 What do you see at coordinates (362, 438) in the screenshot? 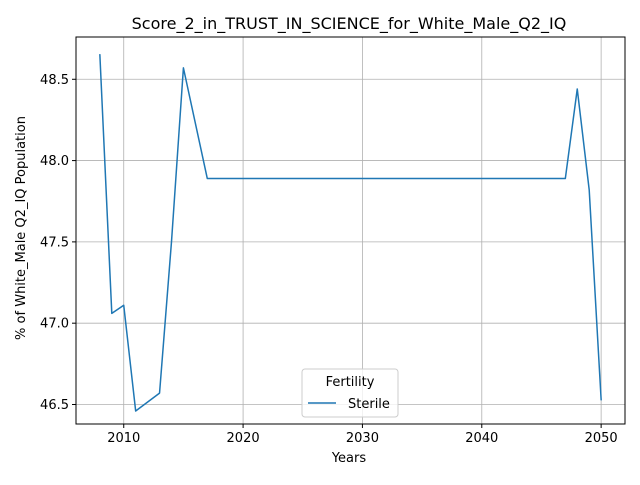
I see `x-tick-label: 2030` at bounding box center [362, 438].